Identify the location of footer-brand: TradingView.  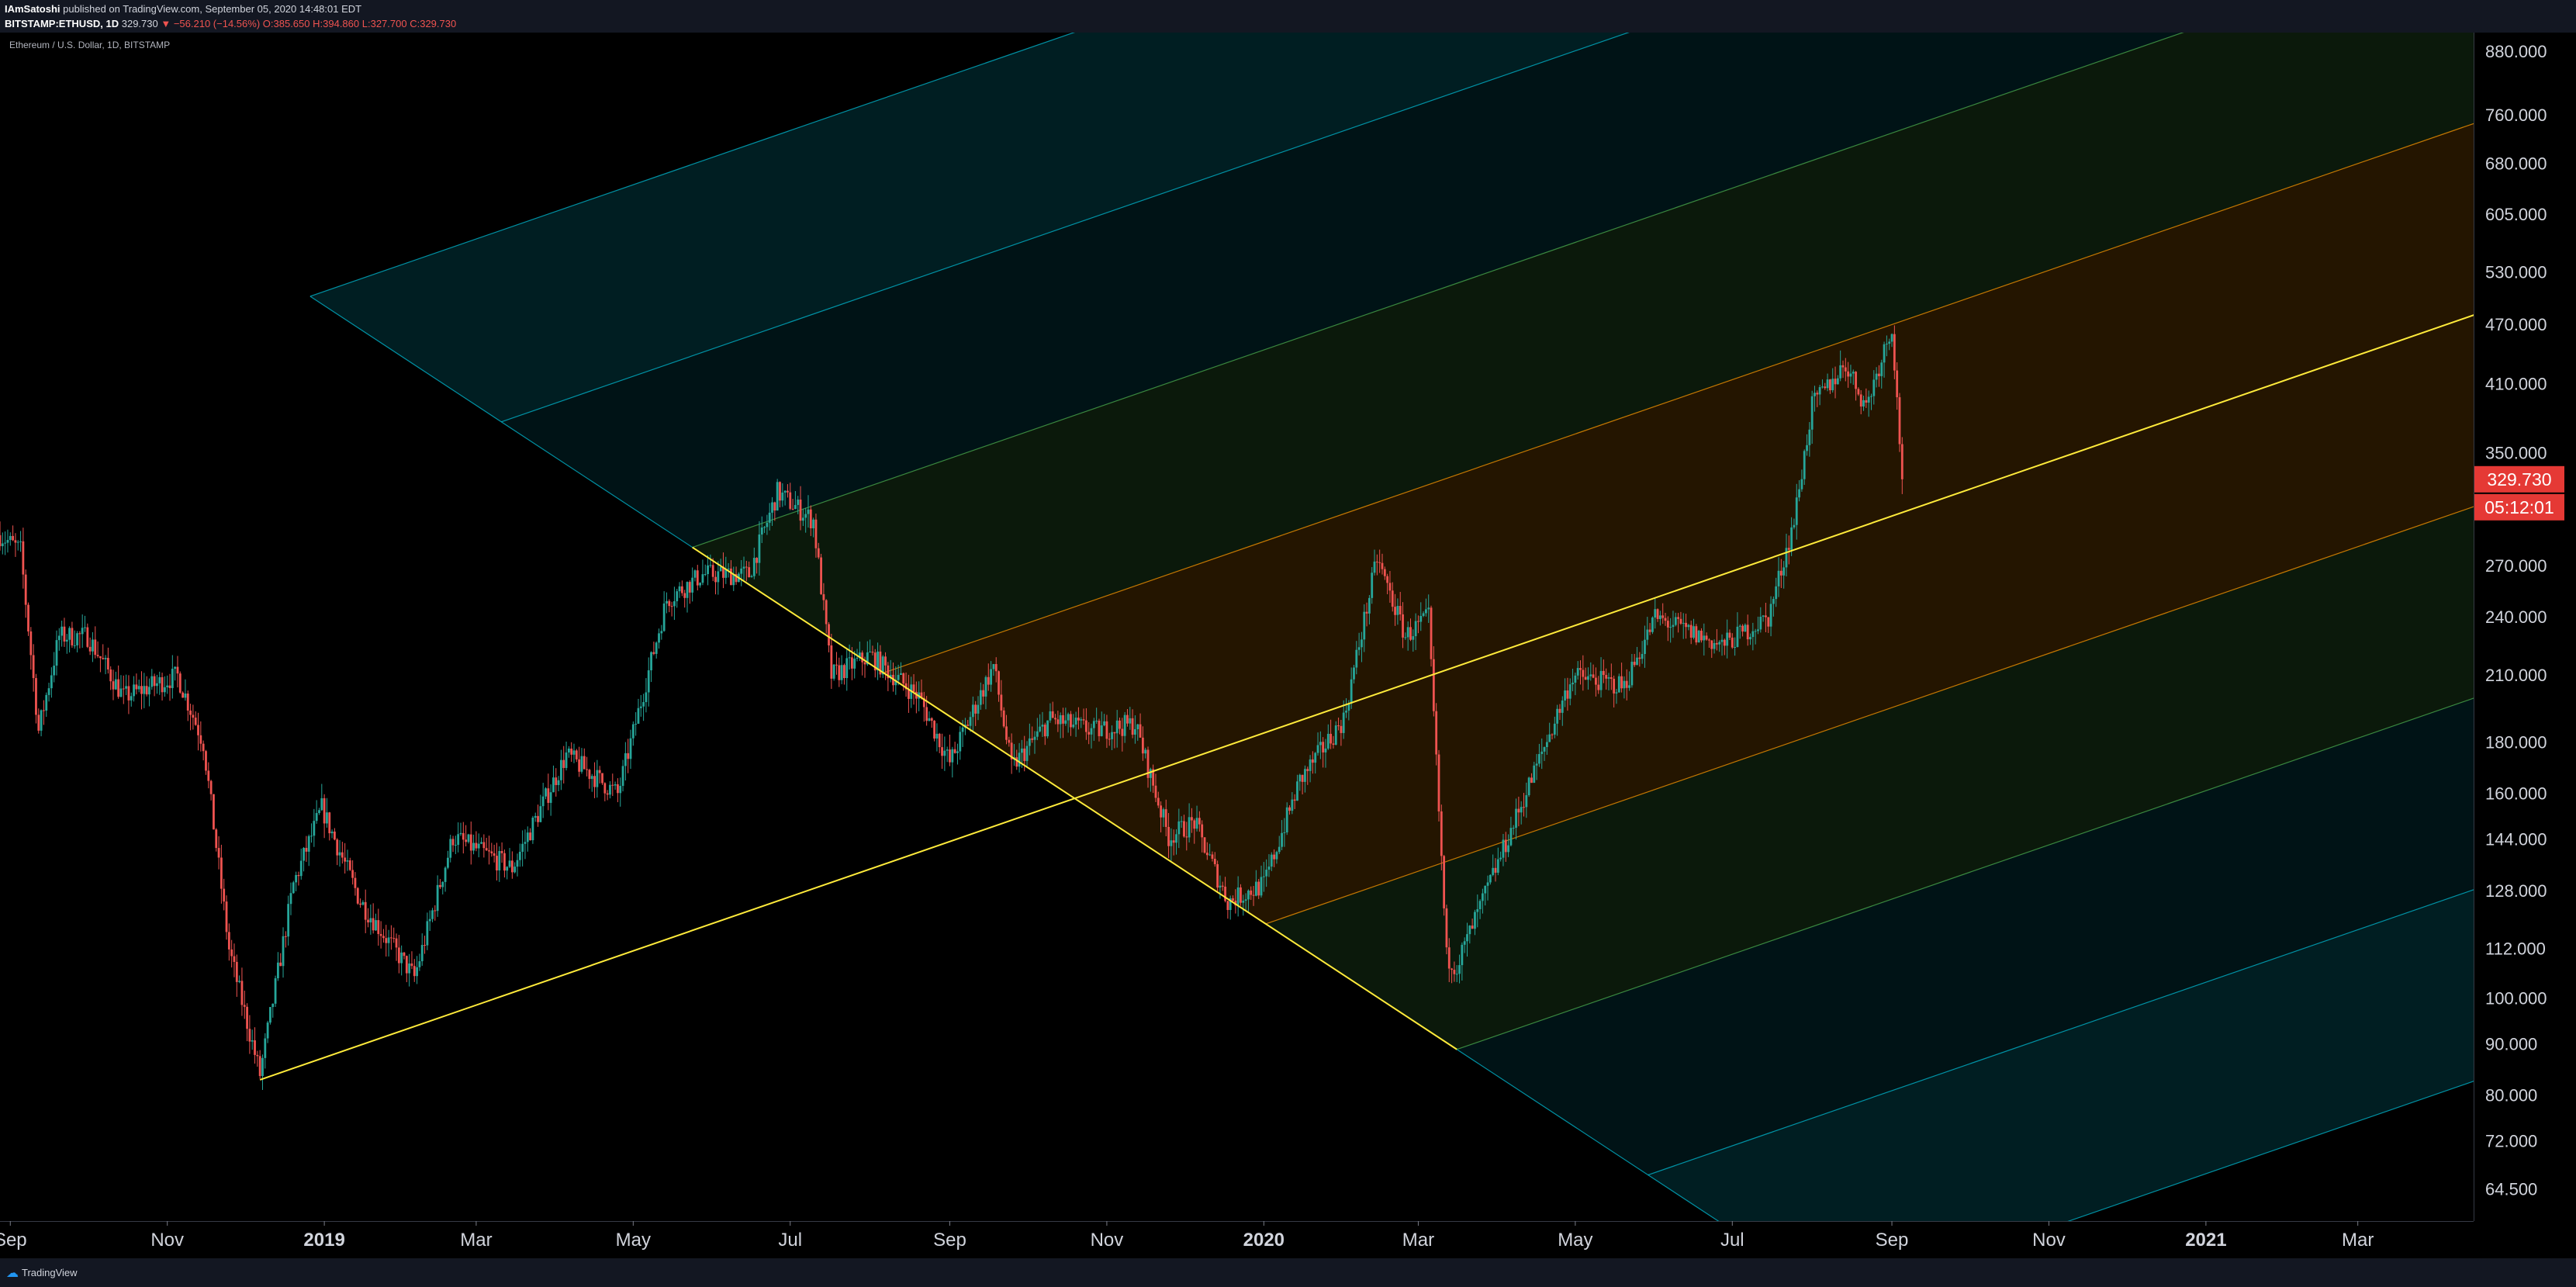
(50, 1272).